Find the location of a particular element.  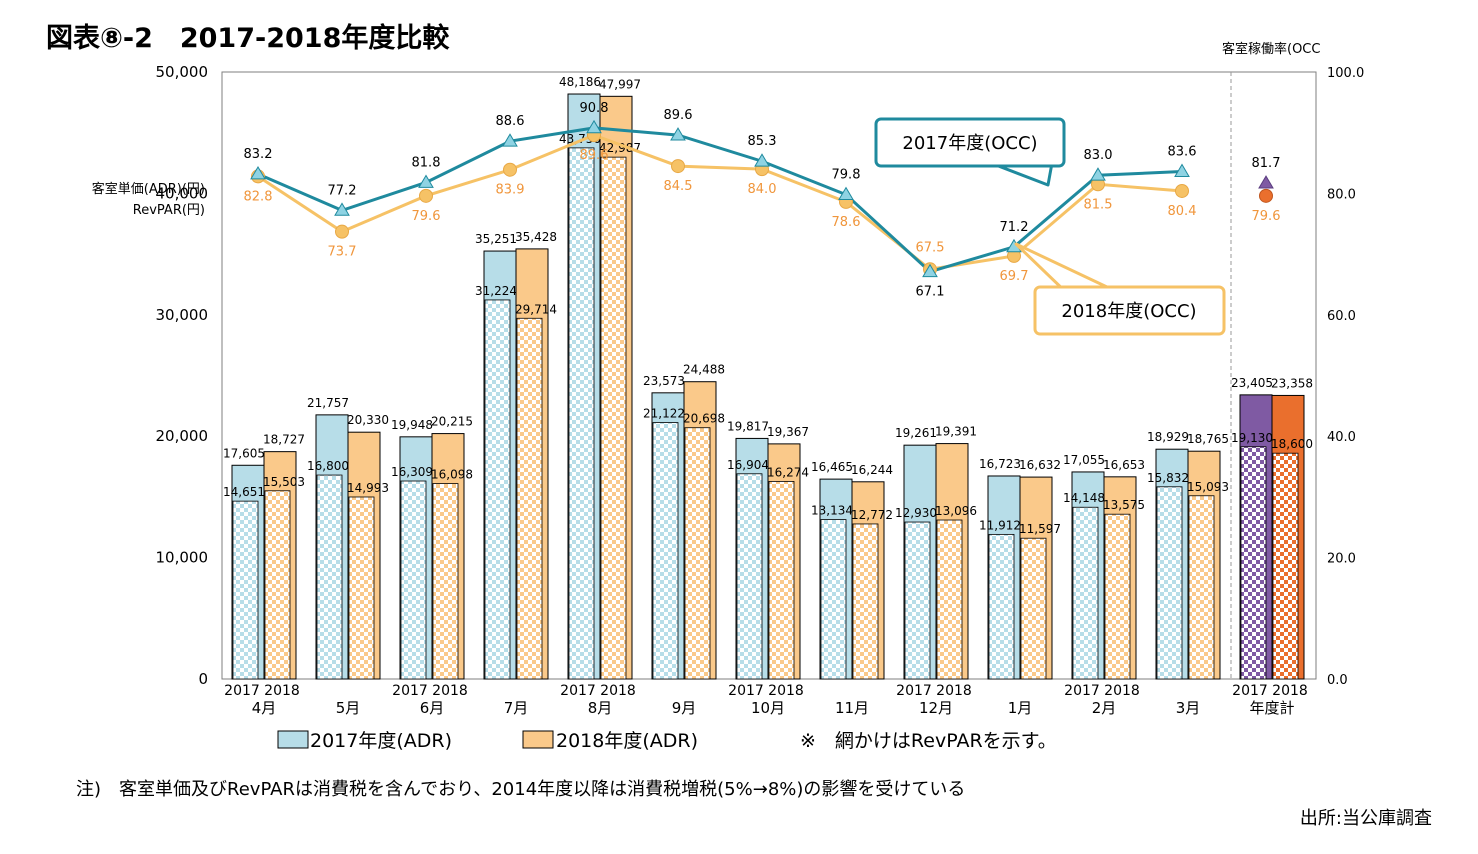

adr-2018-value: 19,391 is located at coordinates (956, 432).